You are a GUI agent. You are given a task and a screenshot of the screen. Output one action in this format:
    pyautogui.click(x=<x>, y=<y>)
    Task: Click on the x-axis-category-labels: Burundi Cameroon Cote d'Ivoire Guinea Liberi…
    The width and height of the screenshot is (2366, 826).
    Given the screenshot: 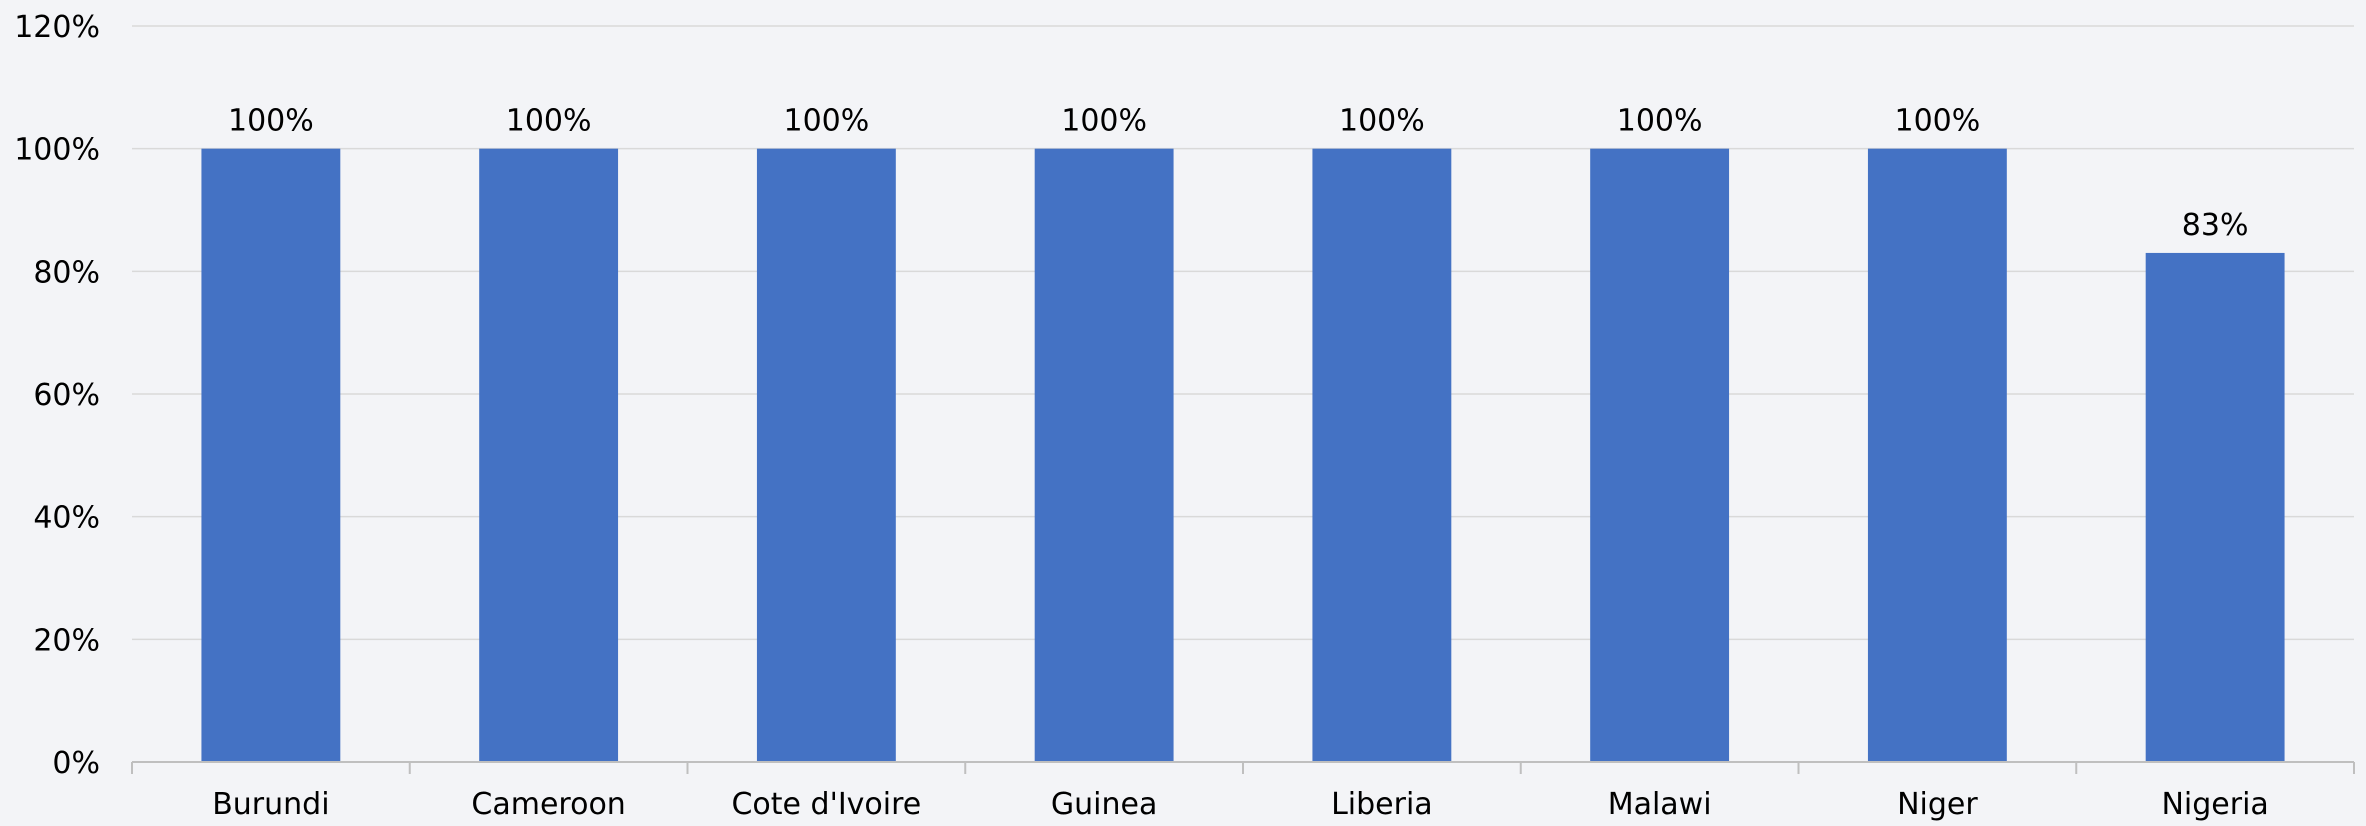 What is the action you would take?
    pyautogui.click(x=1240, y=804)
    